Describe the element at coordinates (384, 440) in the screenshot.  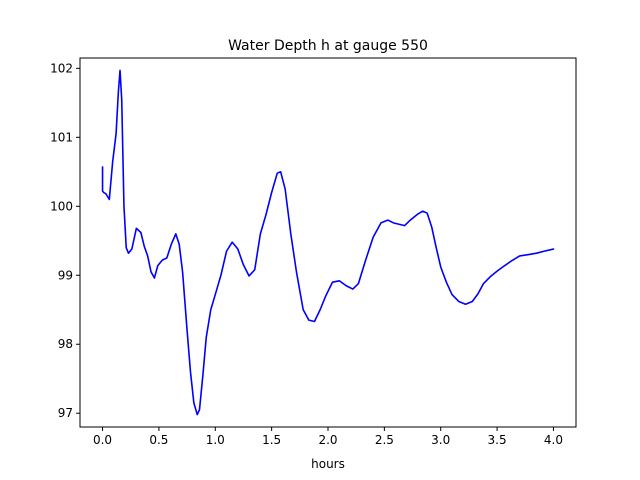
I see `x-tick-label: 2.5` at that location.